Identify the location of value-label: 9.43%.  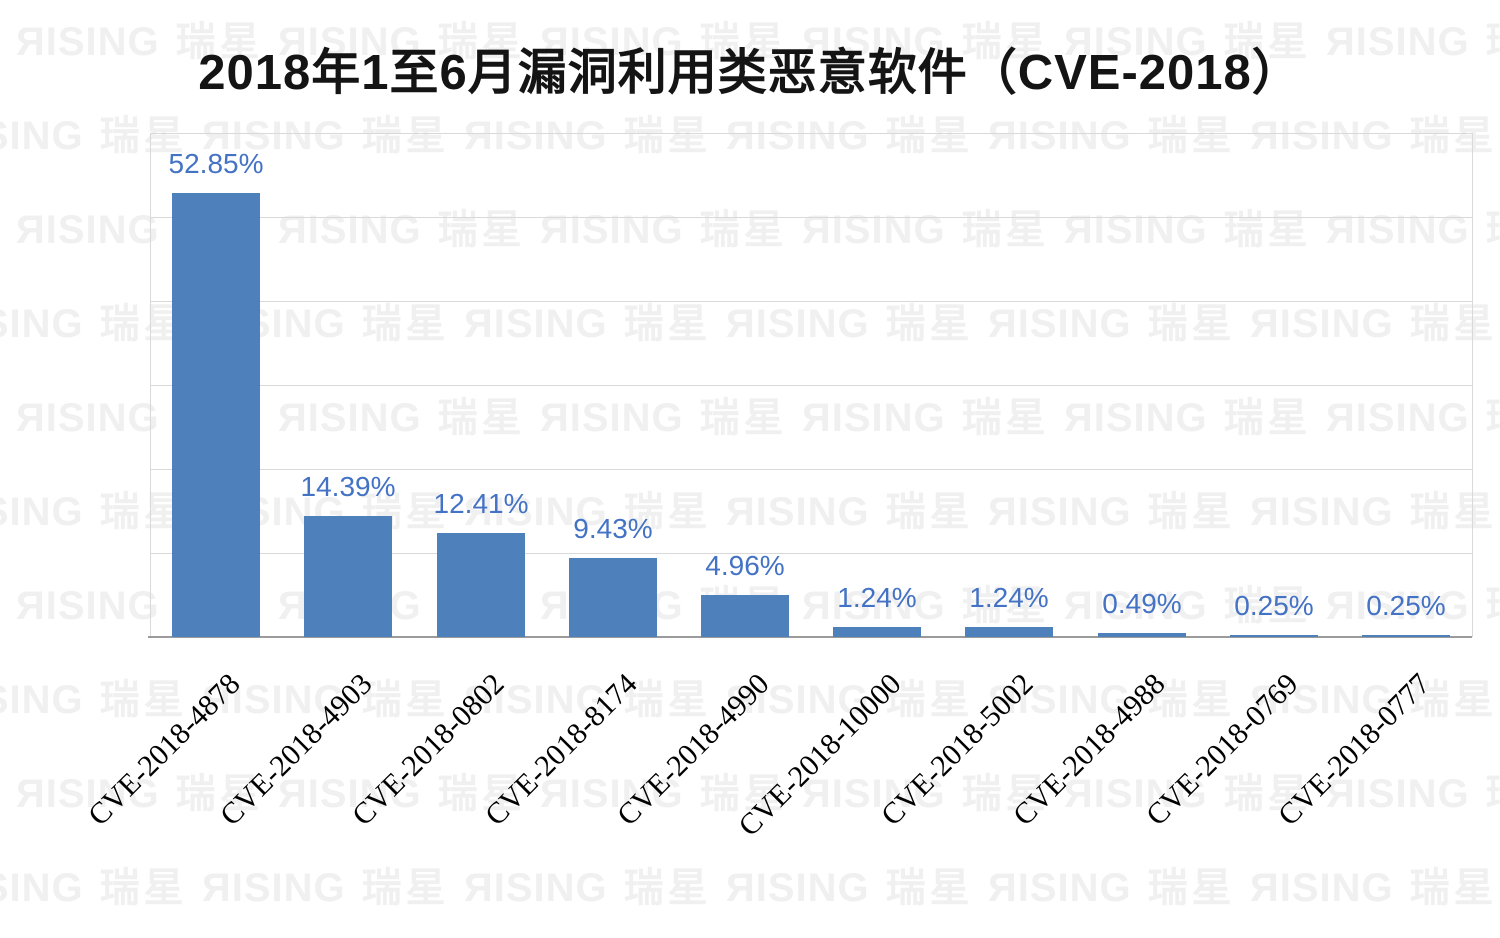
(613, 528).